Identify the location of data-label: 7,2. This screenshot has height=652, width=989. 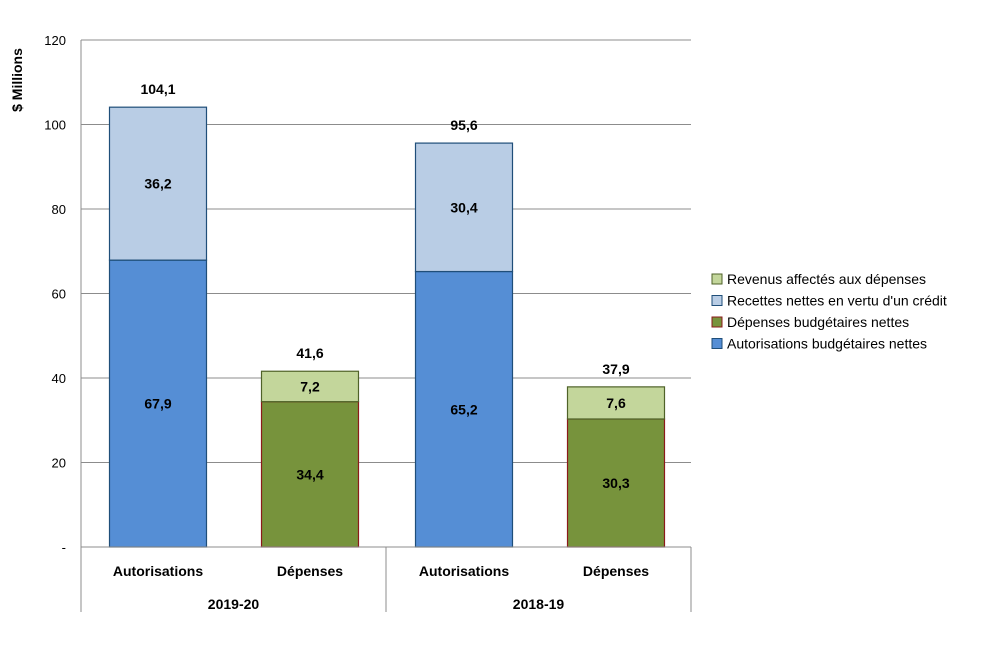
(310, 386).